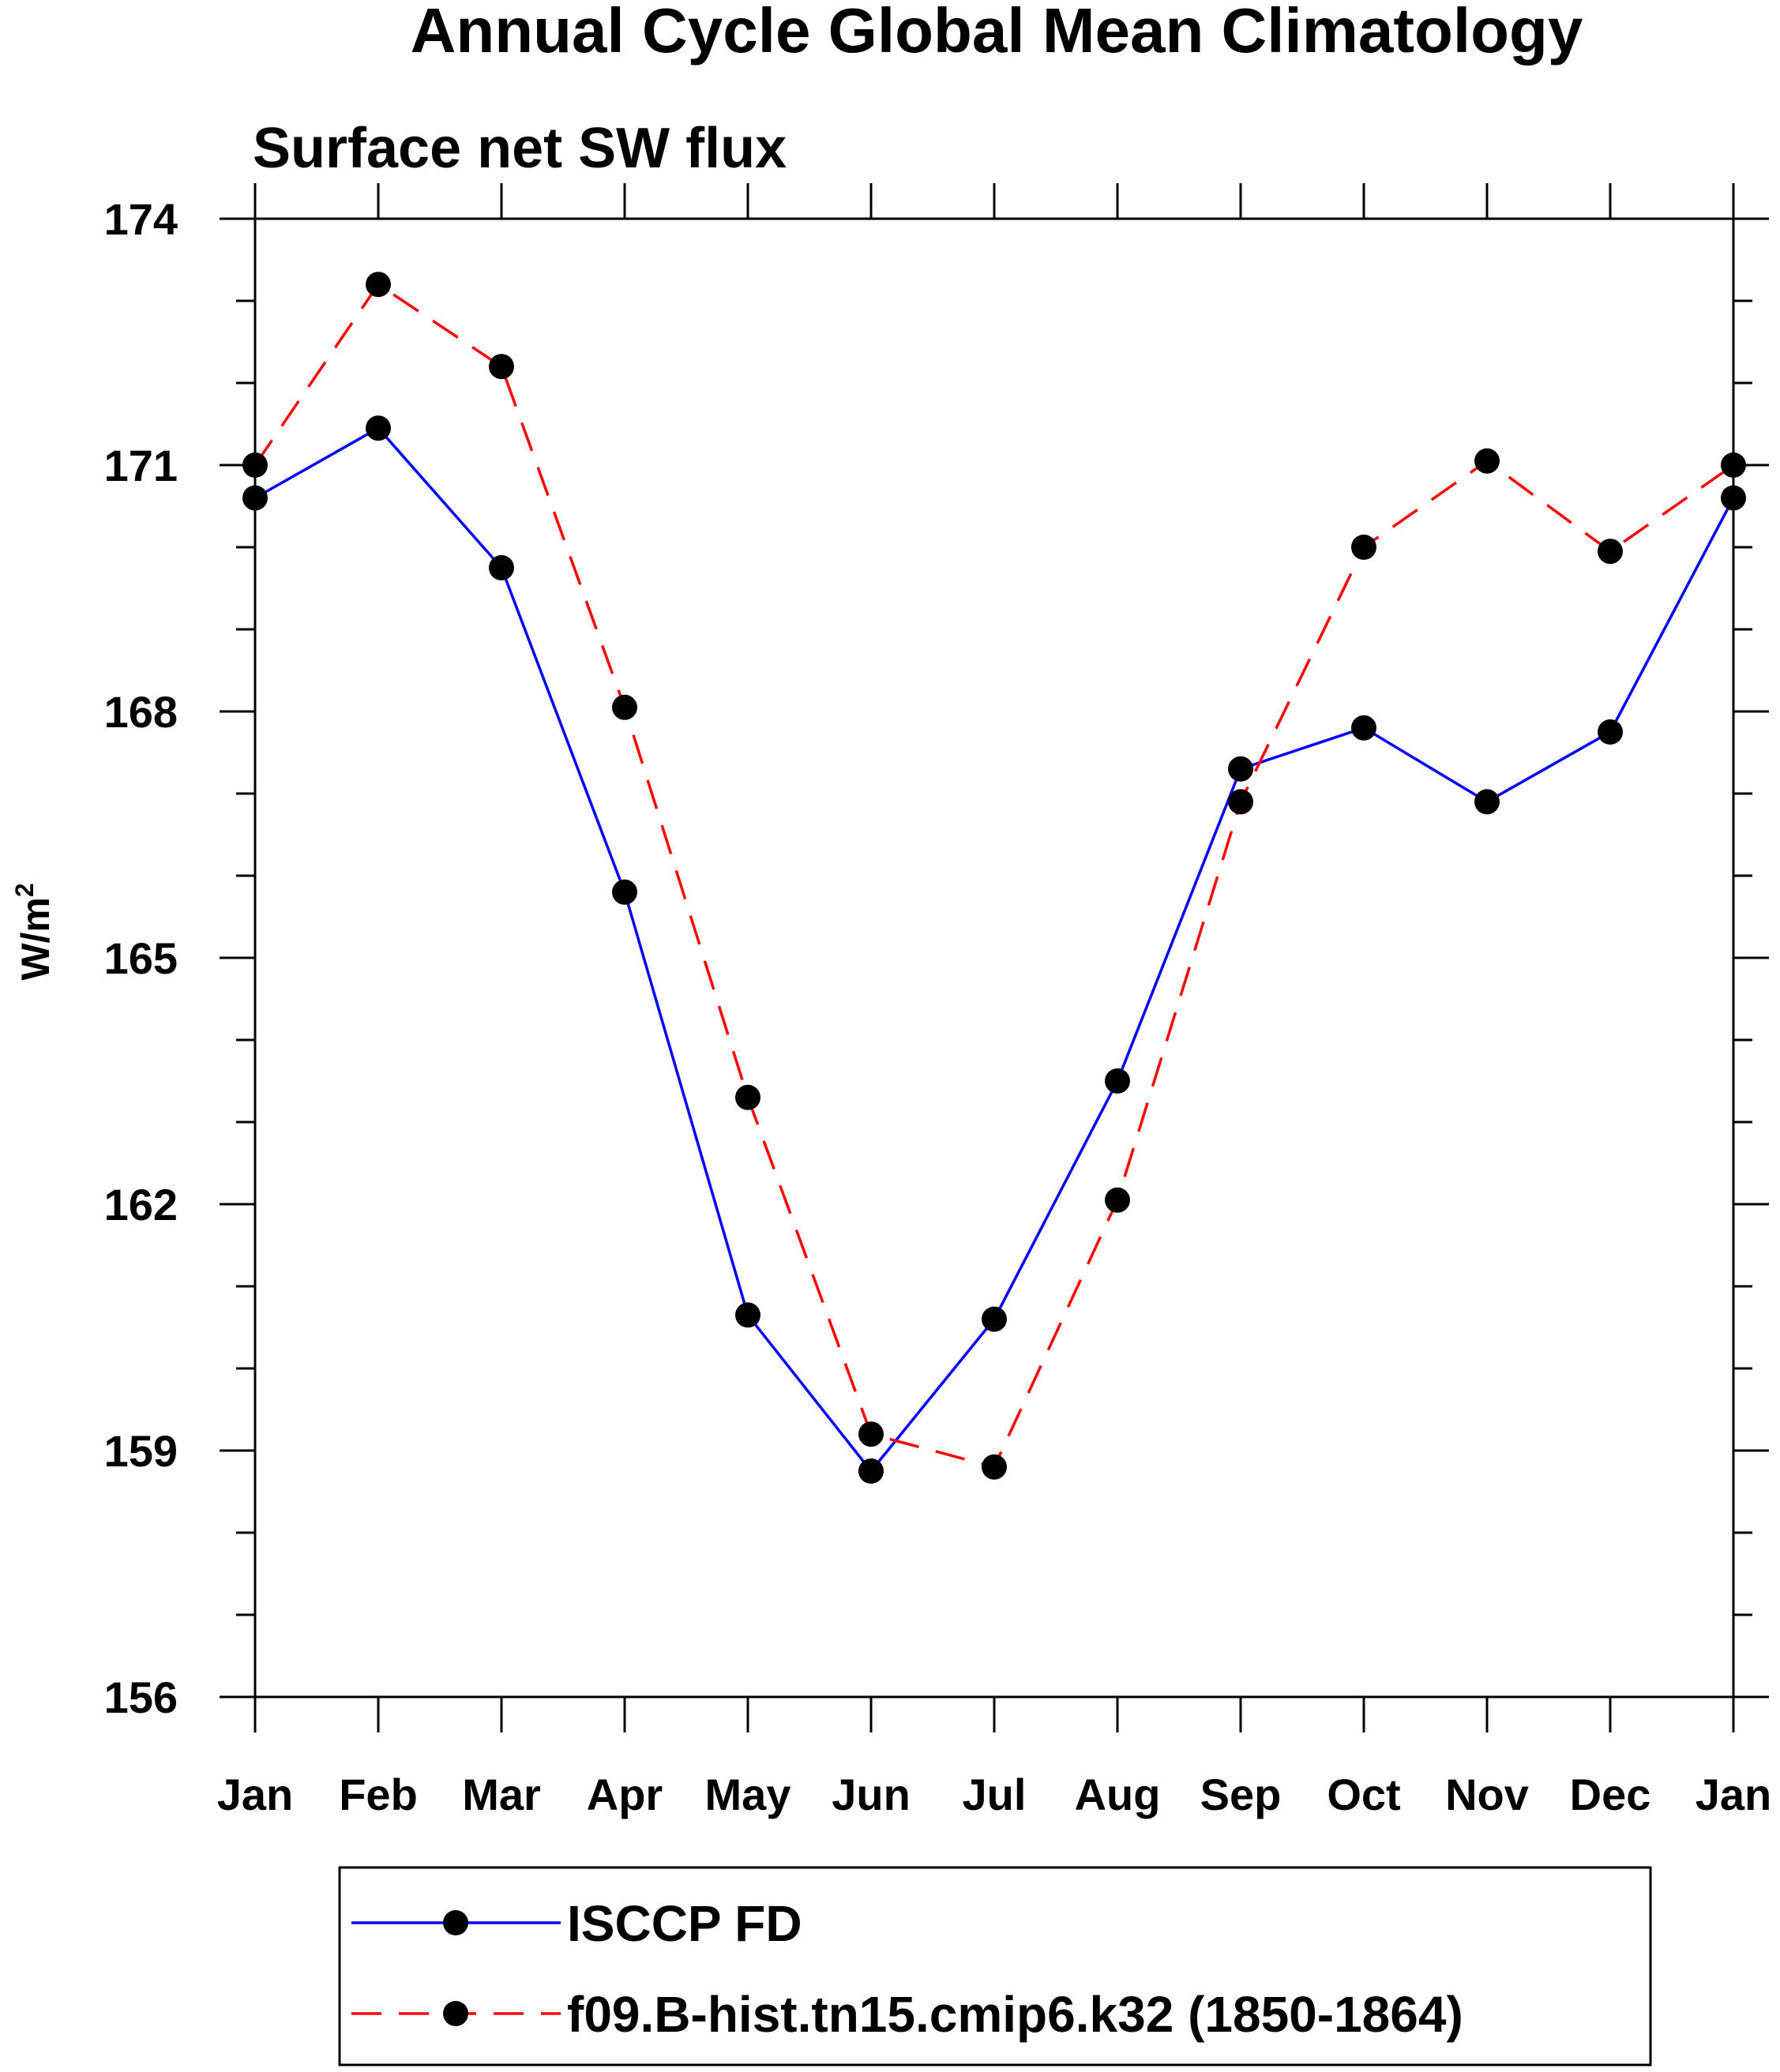 The image size is (1780, 2072). I want to click on x-tick-label: Jul, so click(995, 1794).